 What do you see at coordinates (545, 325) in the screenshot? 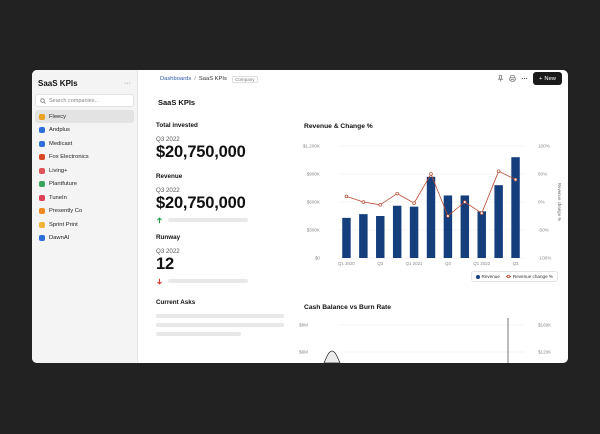
I see `y2-tick-label: $160K` at bounding box center [545, 325].